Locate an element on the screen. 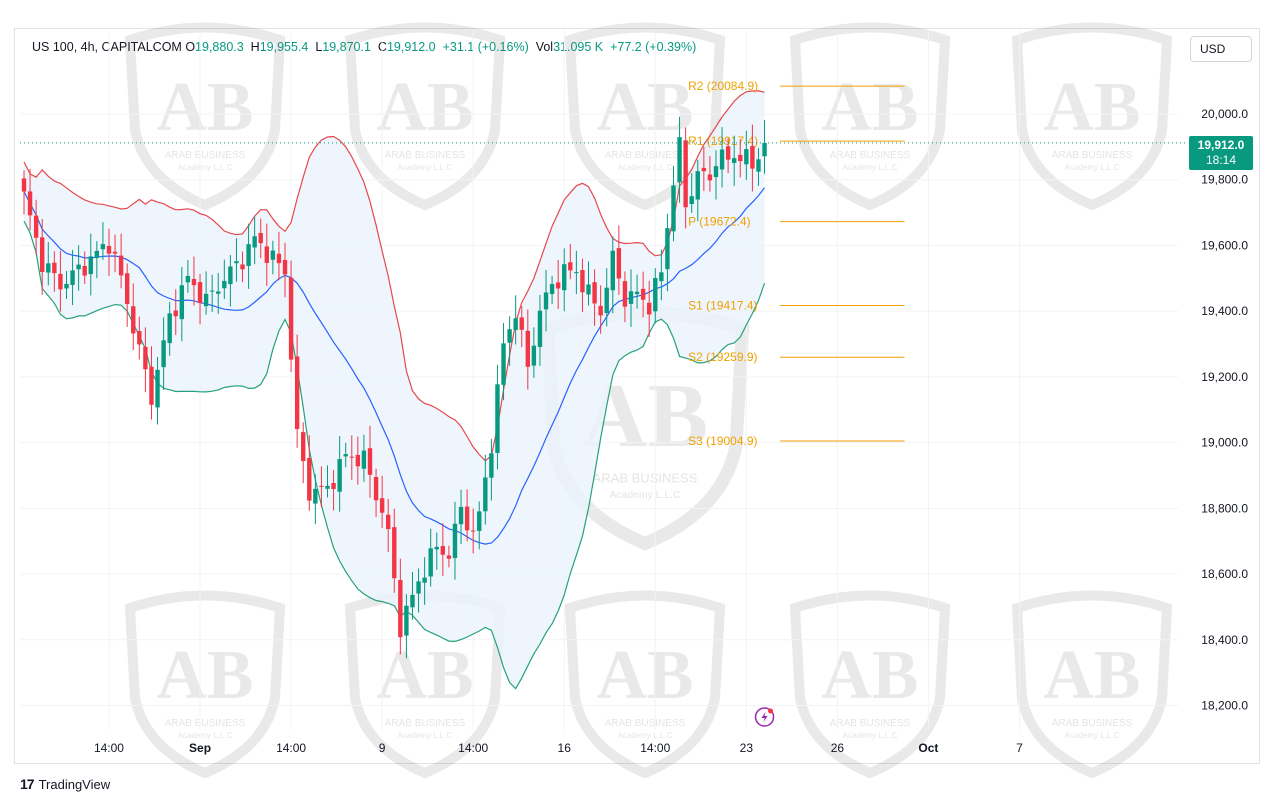 The height and width of the screenshot is (803, 1280). pivot-label-s1: S1 (19417.4) is located at coordinates (722, 305).